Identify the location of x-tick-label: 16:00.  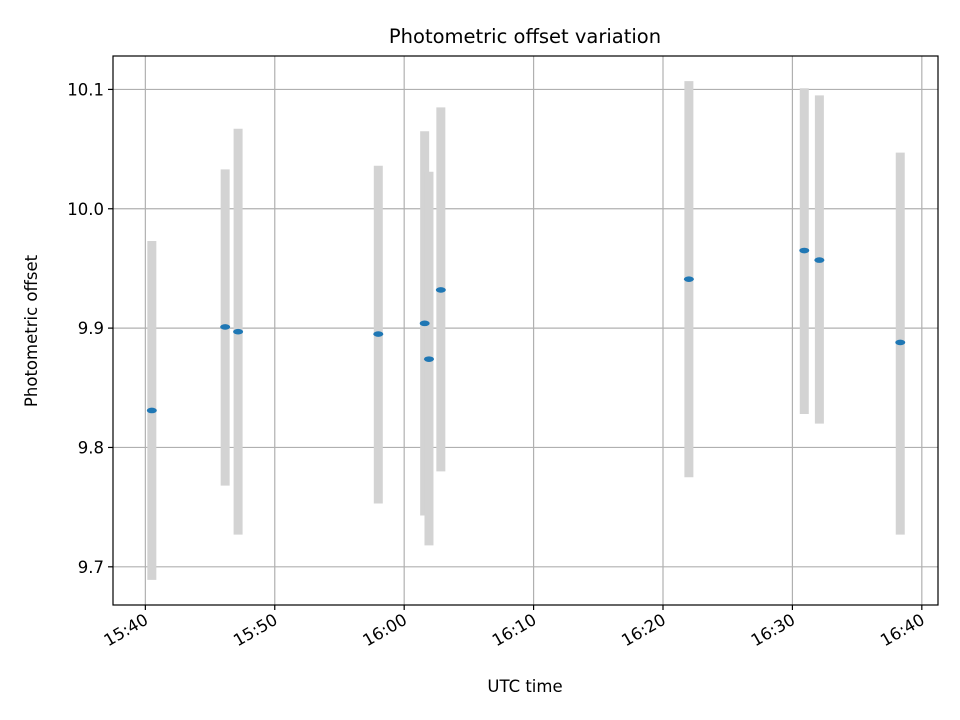
(384, 630).